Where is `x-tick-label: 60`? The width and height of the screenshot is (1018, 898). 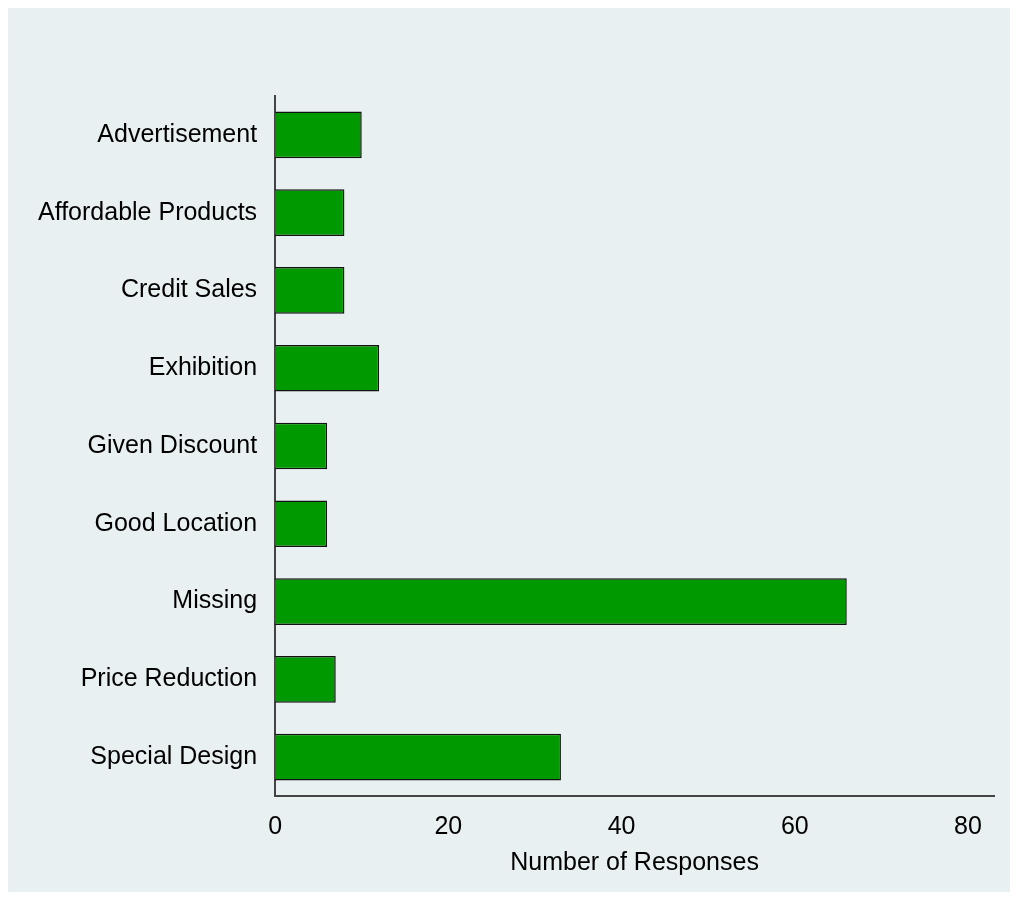 x-tick-label: 60 is located at coordinates (794, 824).